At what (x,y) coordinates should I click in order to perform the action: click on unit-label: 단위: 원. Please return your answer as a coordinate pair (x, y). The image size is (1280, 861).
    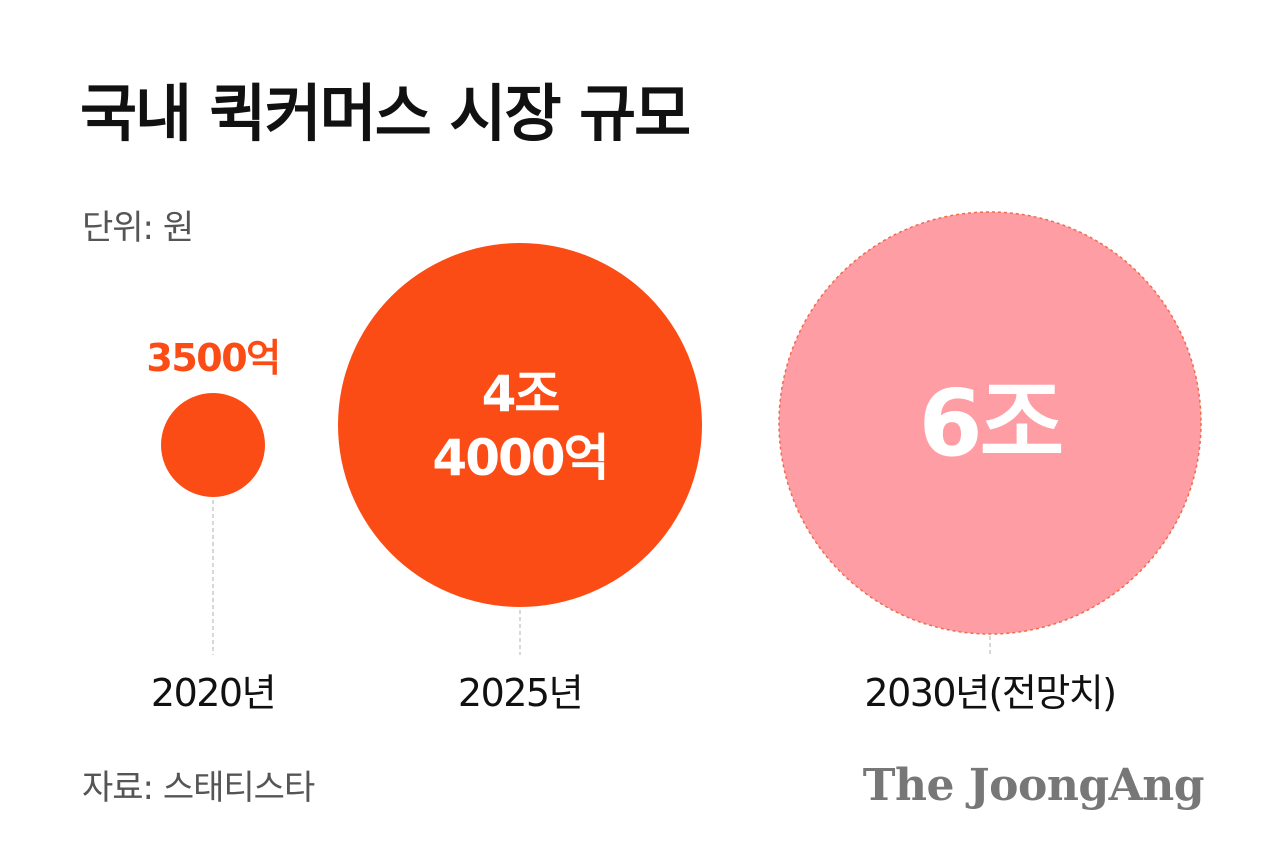
    Looking at the image, I should click on (138, 228).